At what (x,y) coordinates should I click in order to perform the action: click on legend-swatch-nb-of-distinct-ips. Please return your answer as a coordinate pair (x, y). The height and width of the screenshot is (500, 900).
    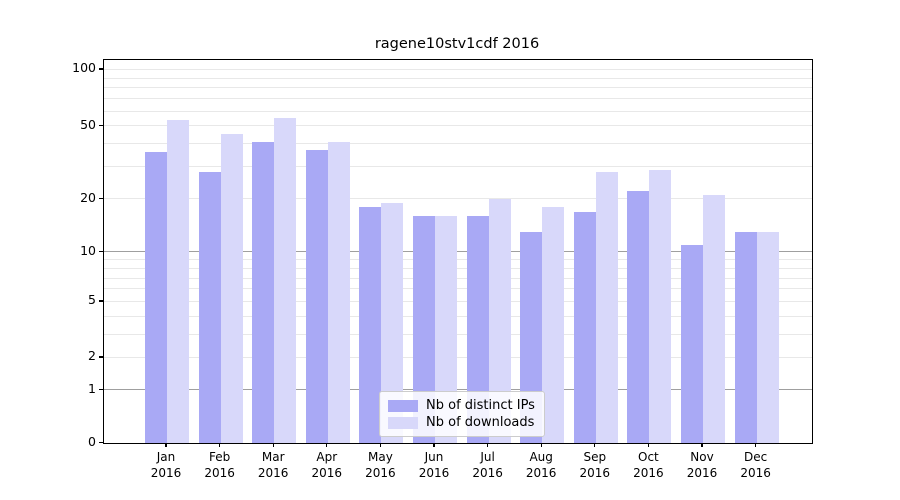
    Looking at the image, I should click on (403, 405).